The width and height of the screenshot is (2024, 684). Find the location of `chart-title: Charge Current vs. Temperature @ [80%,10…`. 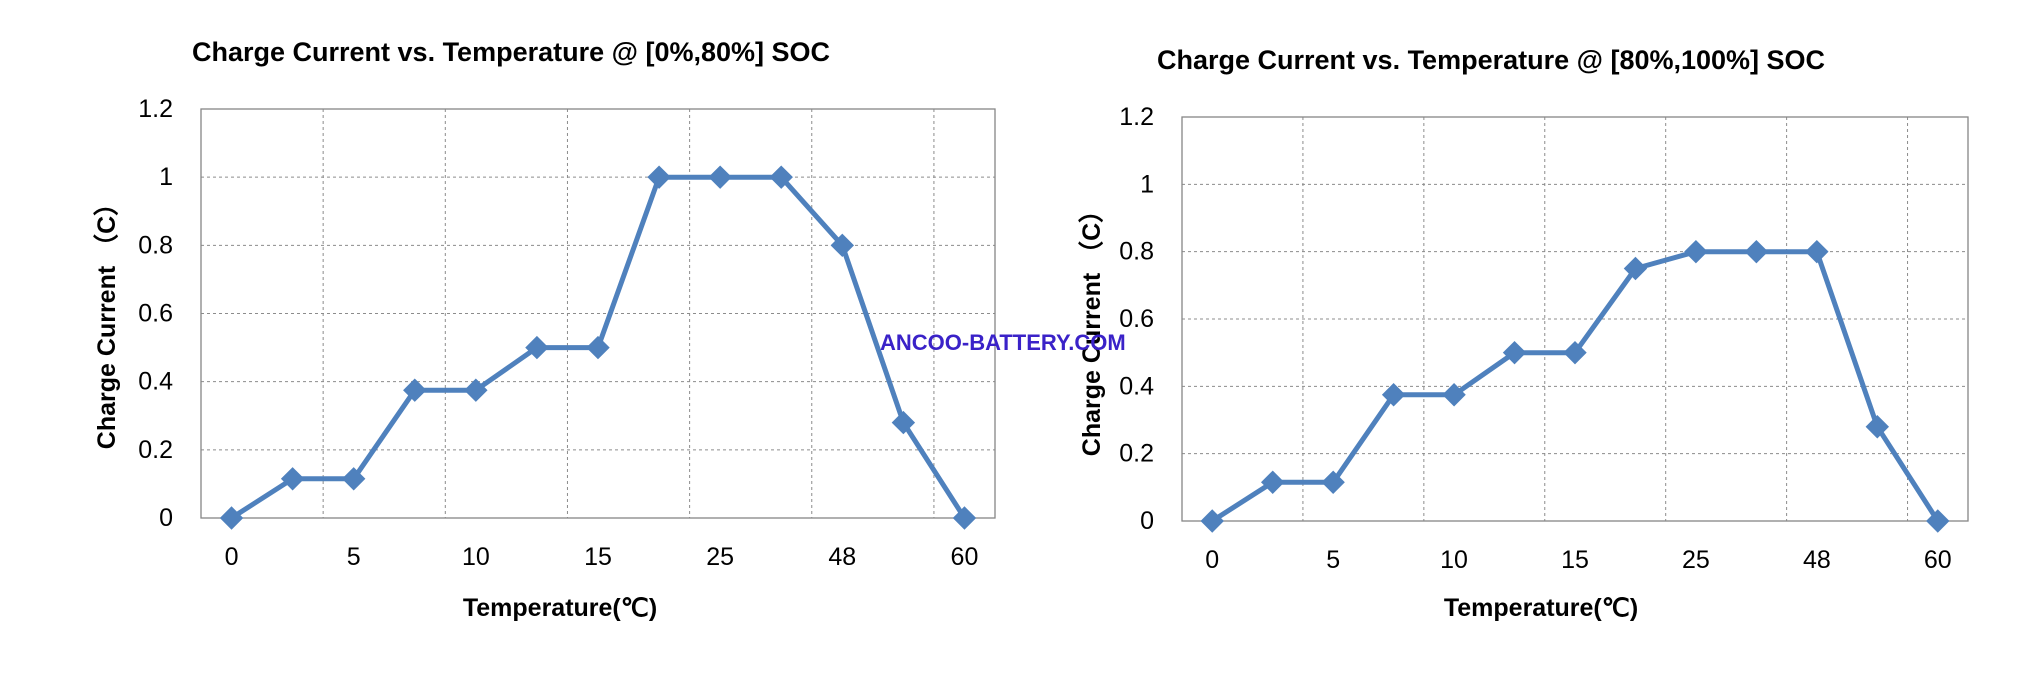

chart-title: Charge Current vs. Temperature @ [80%,10… is located at coordinates (1491, 60).